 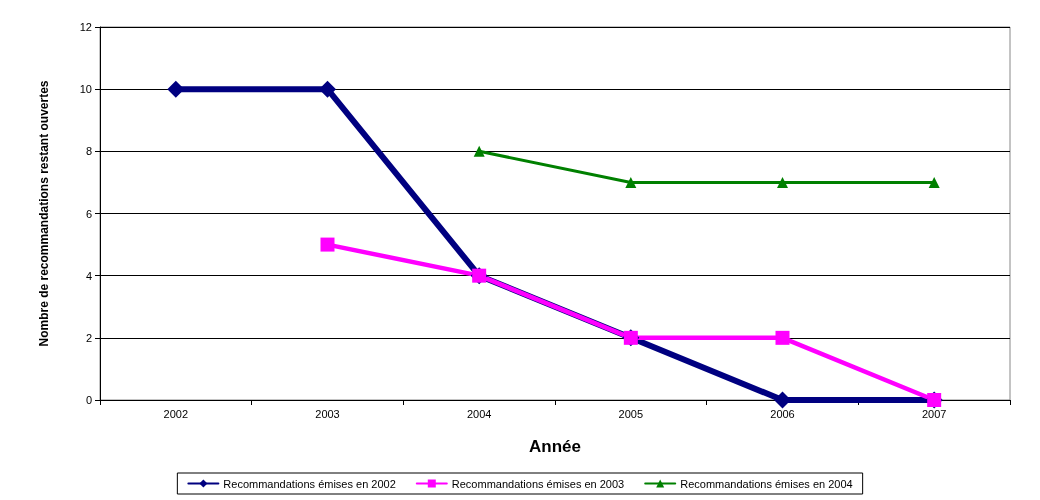 What do you see at coordinates (85, 89) in the screenshot?
I see `y-tick-label: 10` at bounding box center [85, 89].